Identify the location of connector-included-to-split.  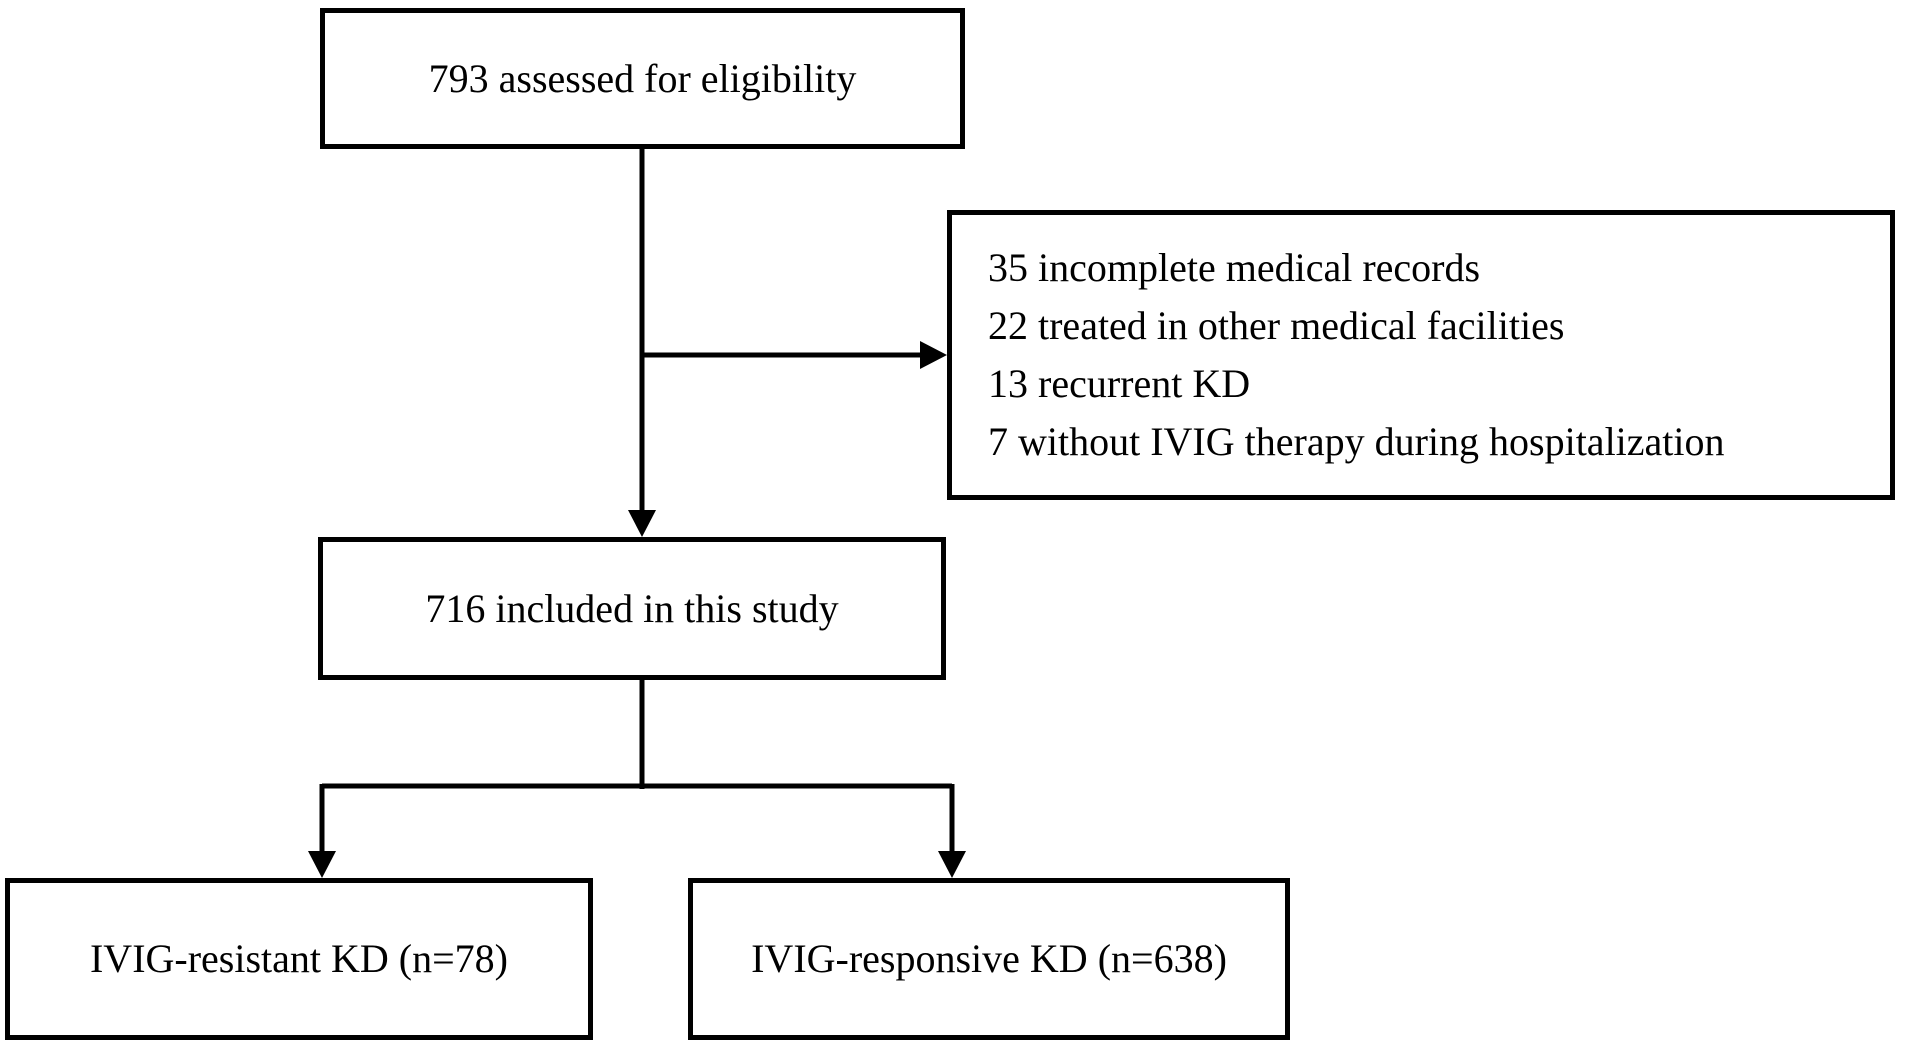
(637, 733).